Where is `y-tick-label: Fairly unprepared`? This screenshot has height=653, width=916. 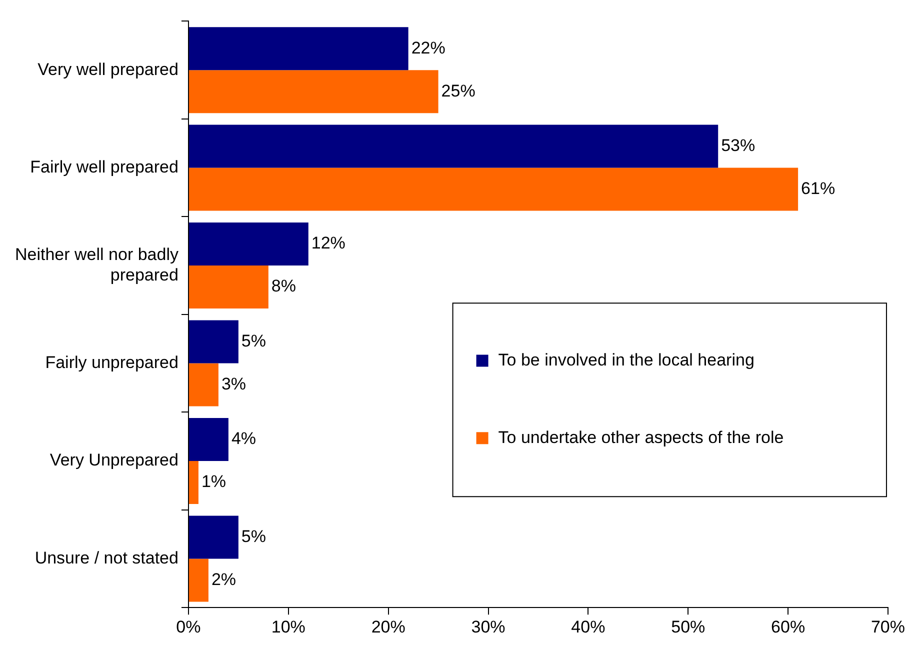
y-tick-label: Fairly unprepared is located at coordinates (111, 362).